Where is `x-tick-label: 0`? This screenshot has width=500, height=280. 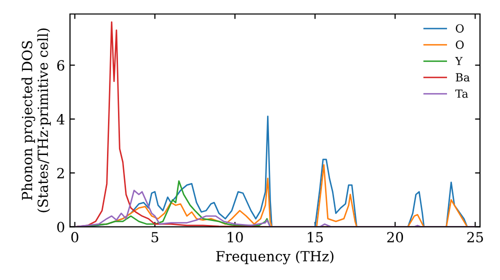
x-tick-label: 0 is located at coordinates (74, 237).